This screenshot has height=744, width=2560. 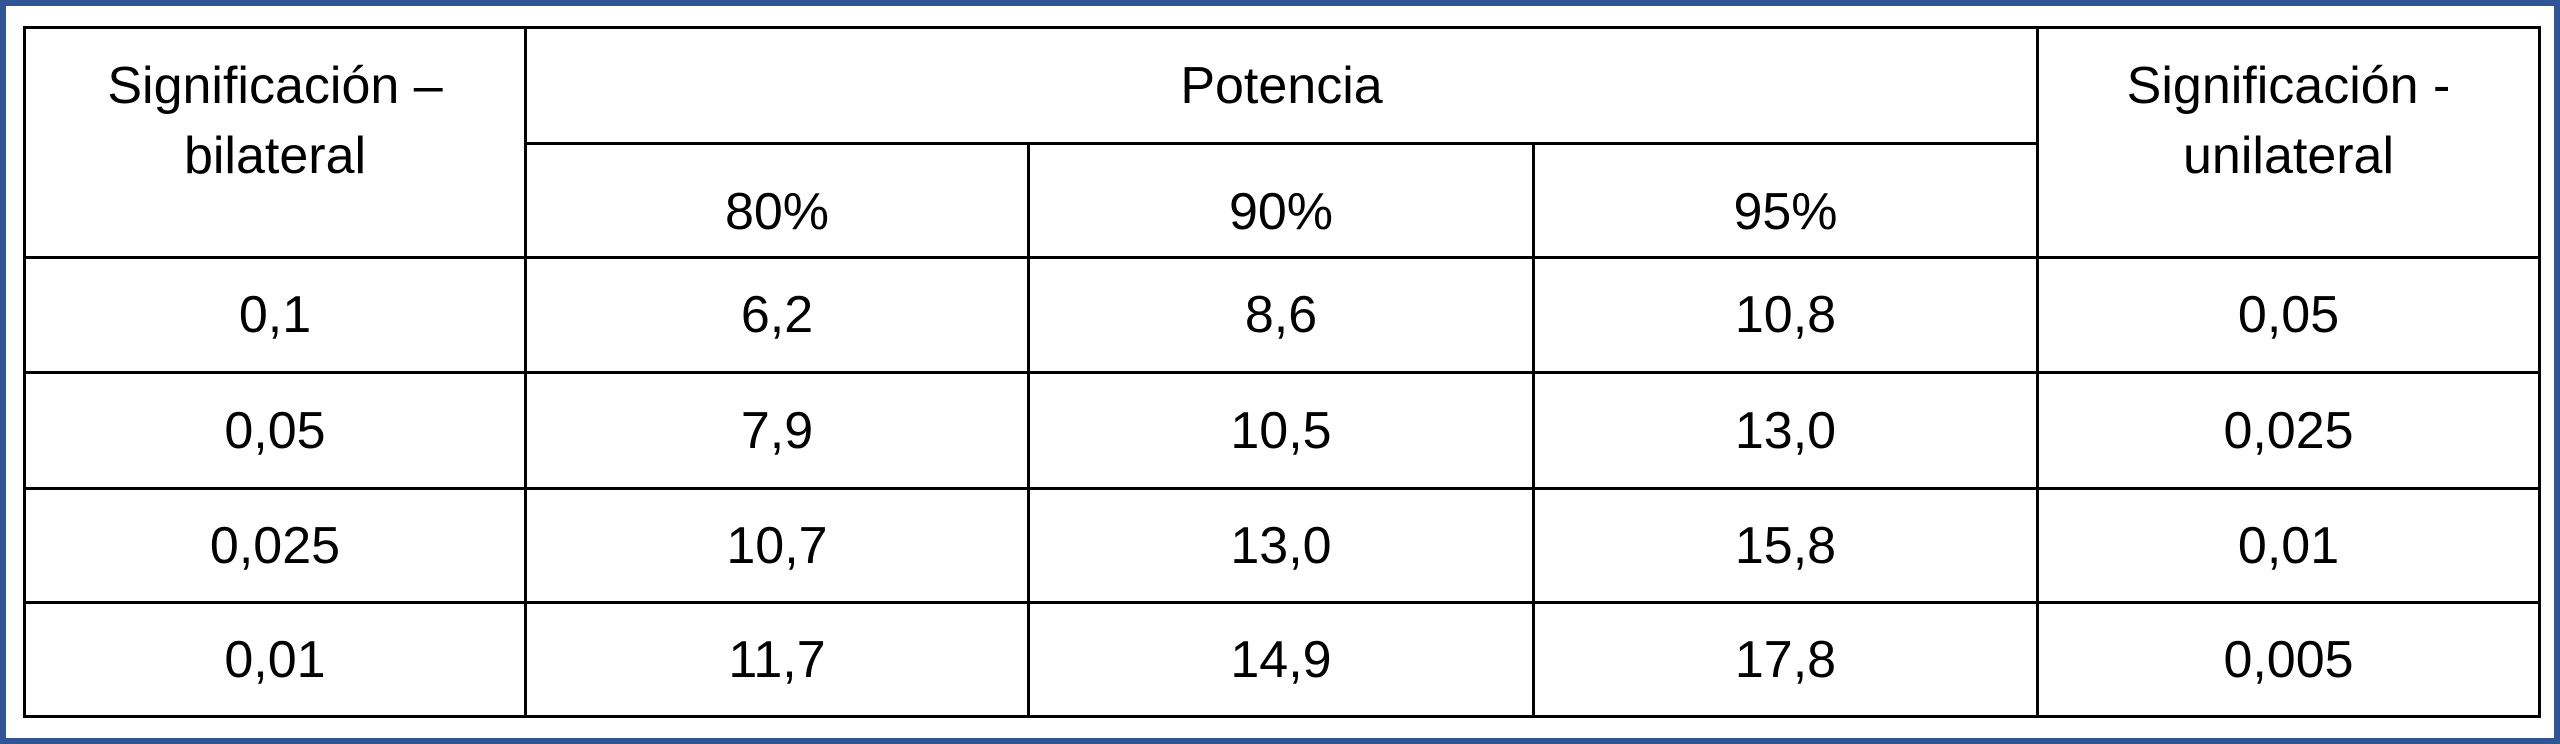 I want to click on cell: 11,7, so click(x=777, y=659).